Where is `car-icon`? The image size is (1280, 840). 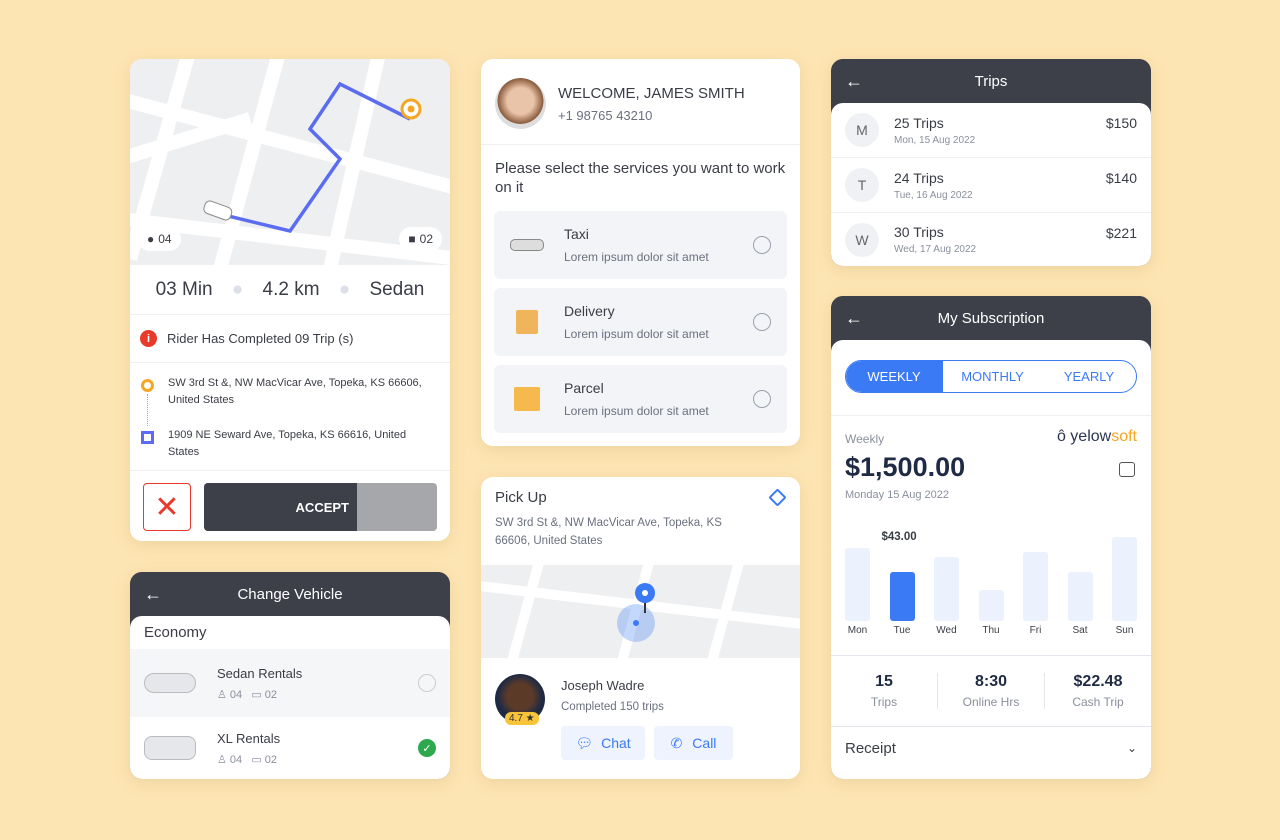 car-icon is located at coordinates (218, 210).